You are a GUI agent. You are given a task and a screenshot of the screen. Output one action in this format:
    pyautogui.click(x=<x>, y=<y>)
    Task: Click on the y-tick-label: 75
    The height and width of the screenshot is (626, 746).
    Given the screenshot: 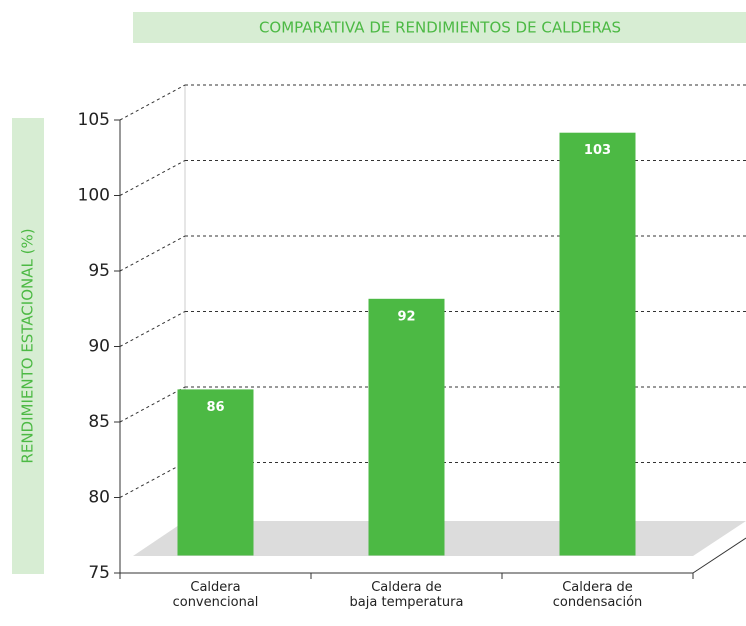 What is the action you would take?
    pyautogui.click(x=99, y=573)
    